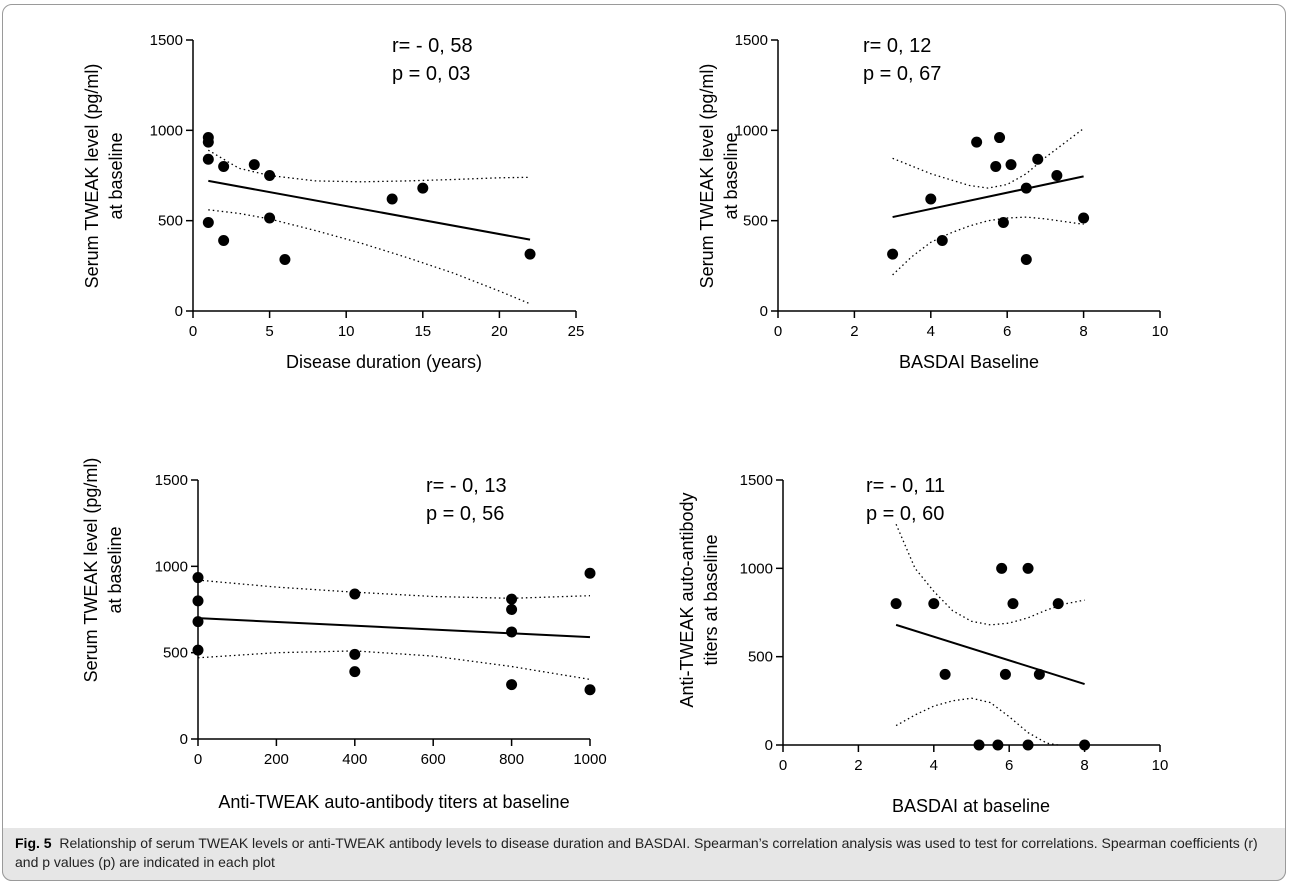 The width and height of the screenshot is (1290, 885). Describe the element at coordinates (276, 759) in the screenshot. I see `x-tick-label: 200` at that location.